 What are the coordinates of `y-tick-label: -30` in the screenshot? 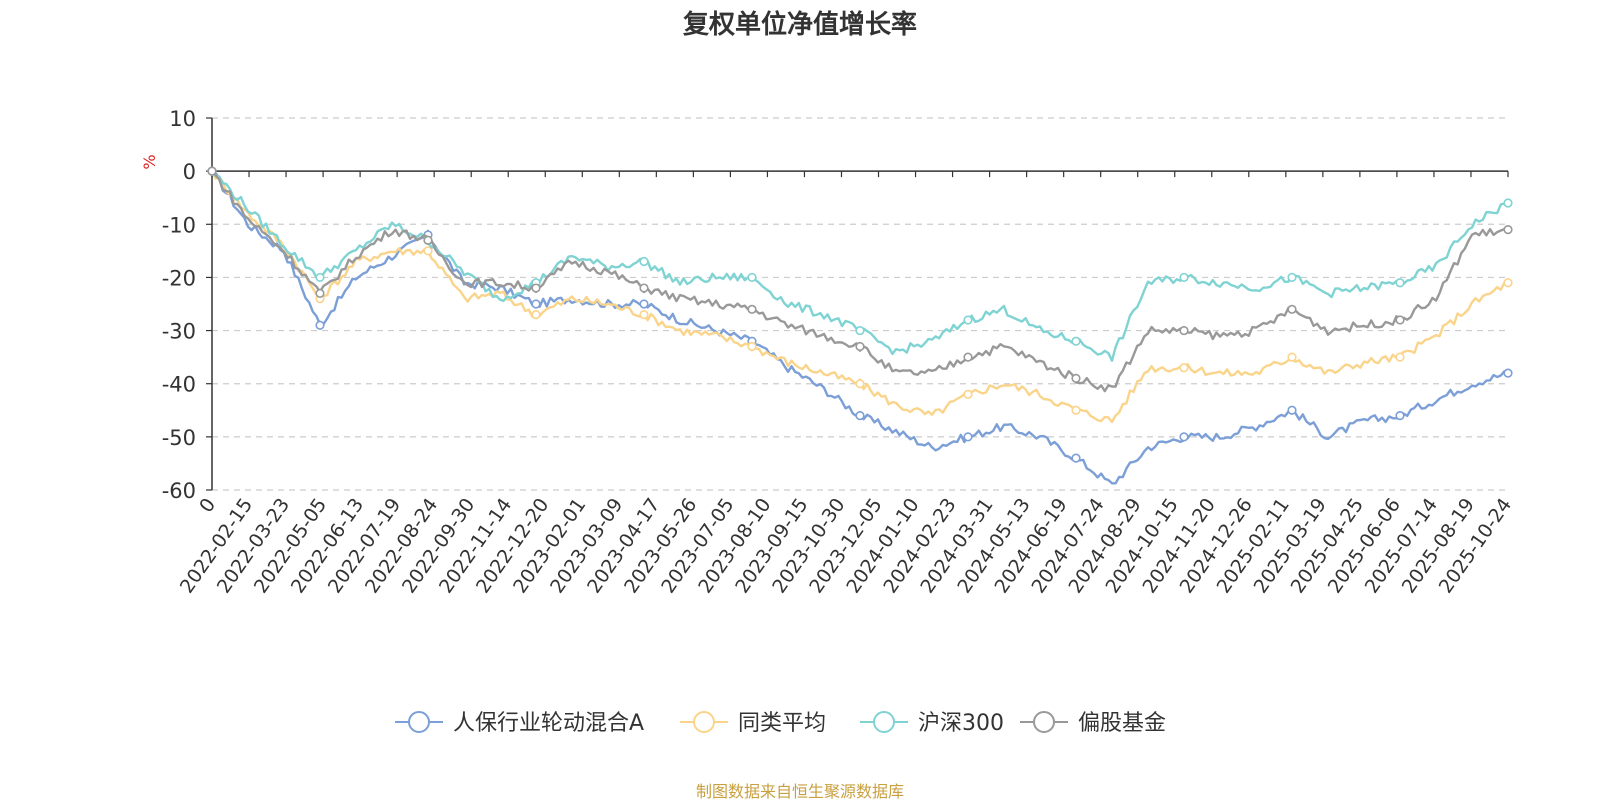 It's located at (179, 332).